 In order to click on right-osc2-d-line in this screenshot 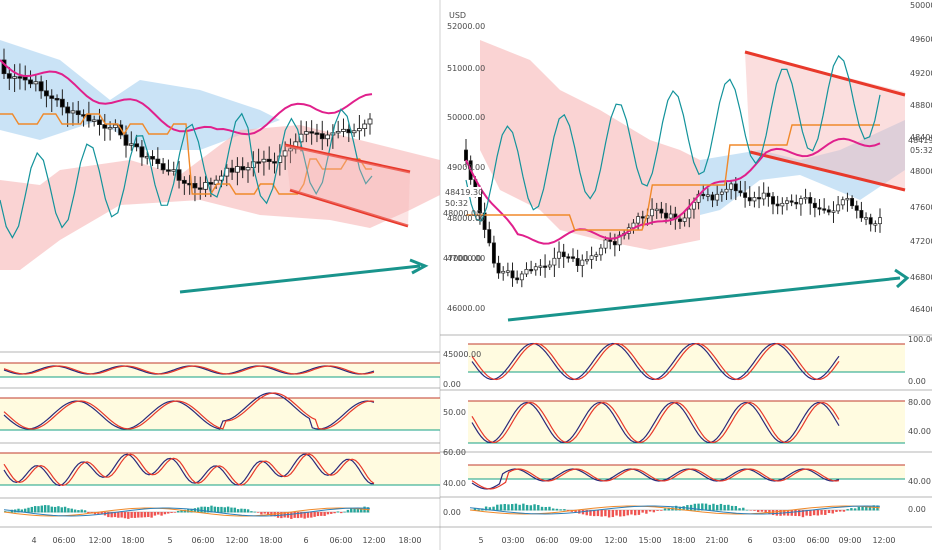, I will do `click(655, 422)`.